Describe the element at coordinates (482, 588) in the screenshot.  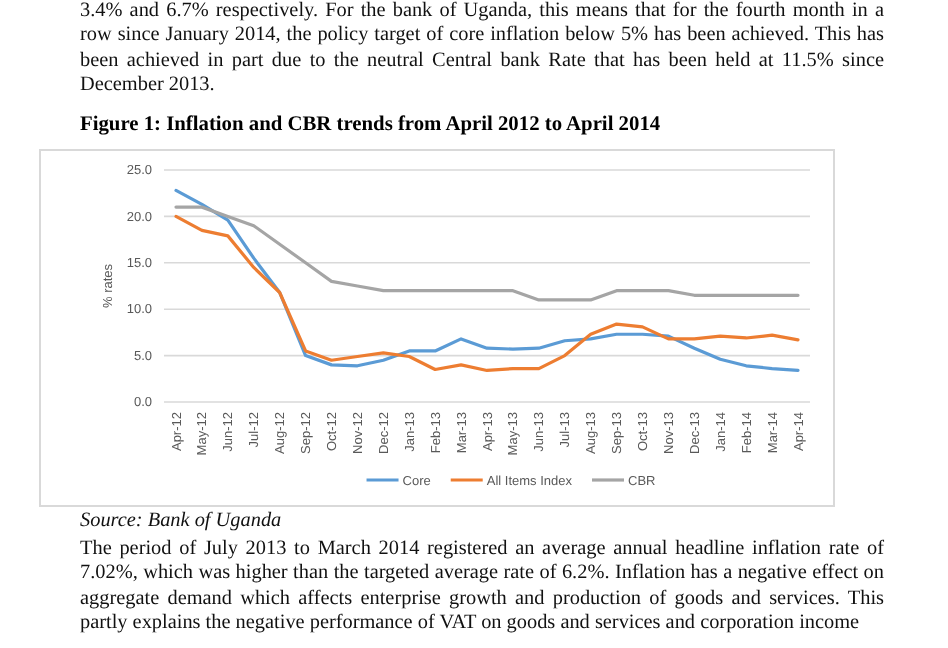
I see `text: The period of July 2013 to March 2014 registered an average annual headline inflation rate of 7.02%, which was higher than the targeted average rate of 6.2%. Inflation has a negative effect on aggregate demand which affects enterprise growth and production of goods and services. This partly explains the negative performance of VAT on goods and services and corporation income` at that location.